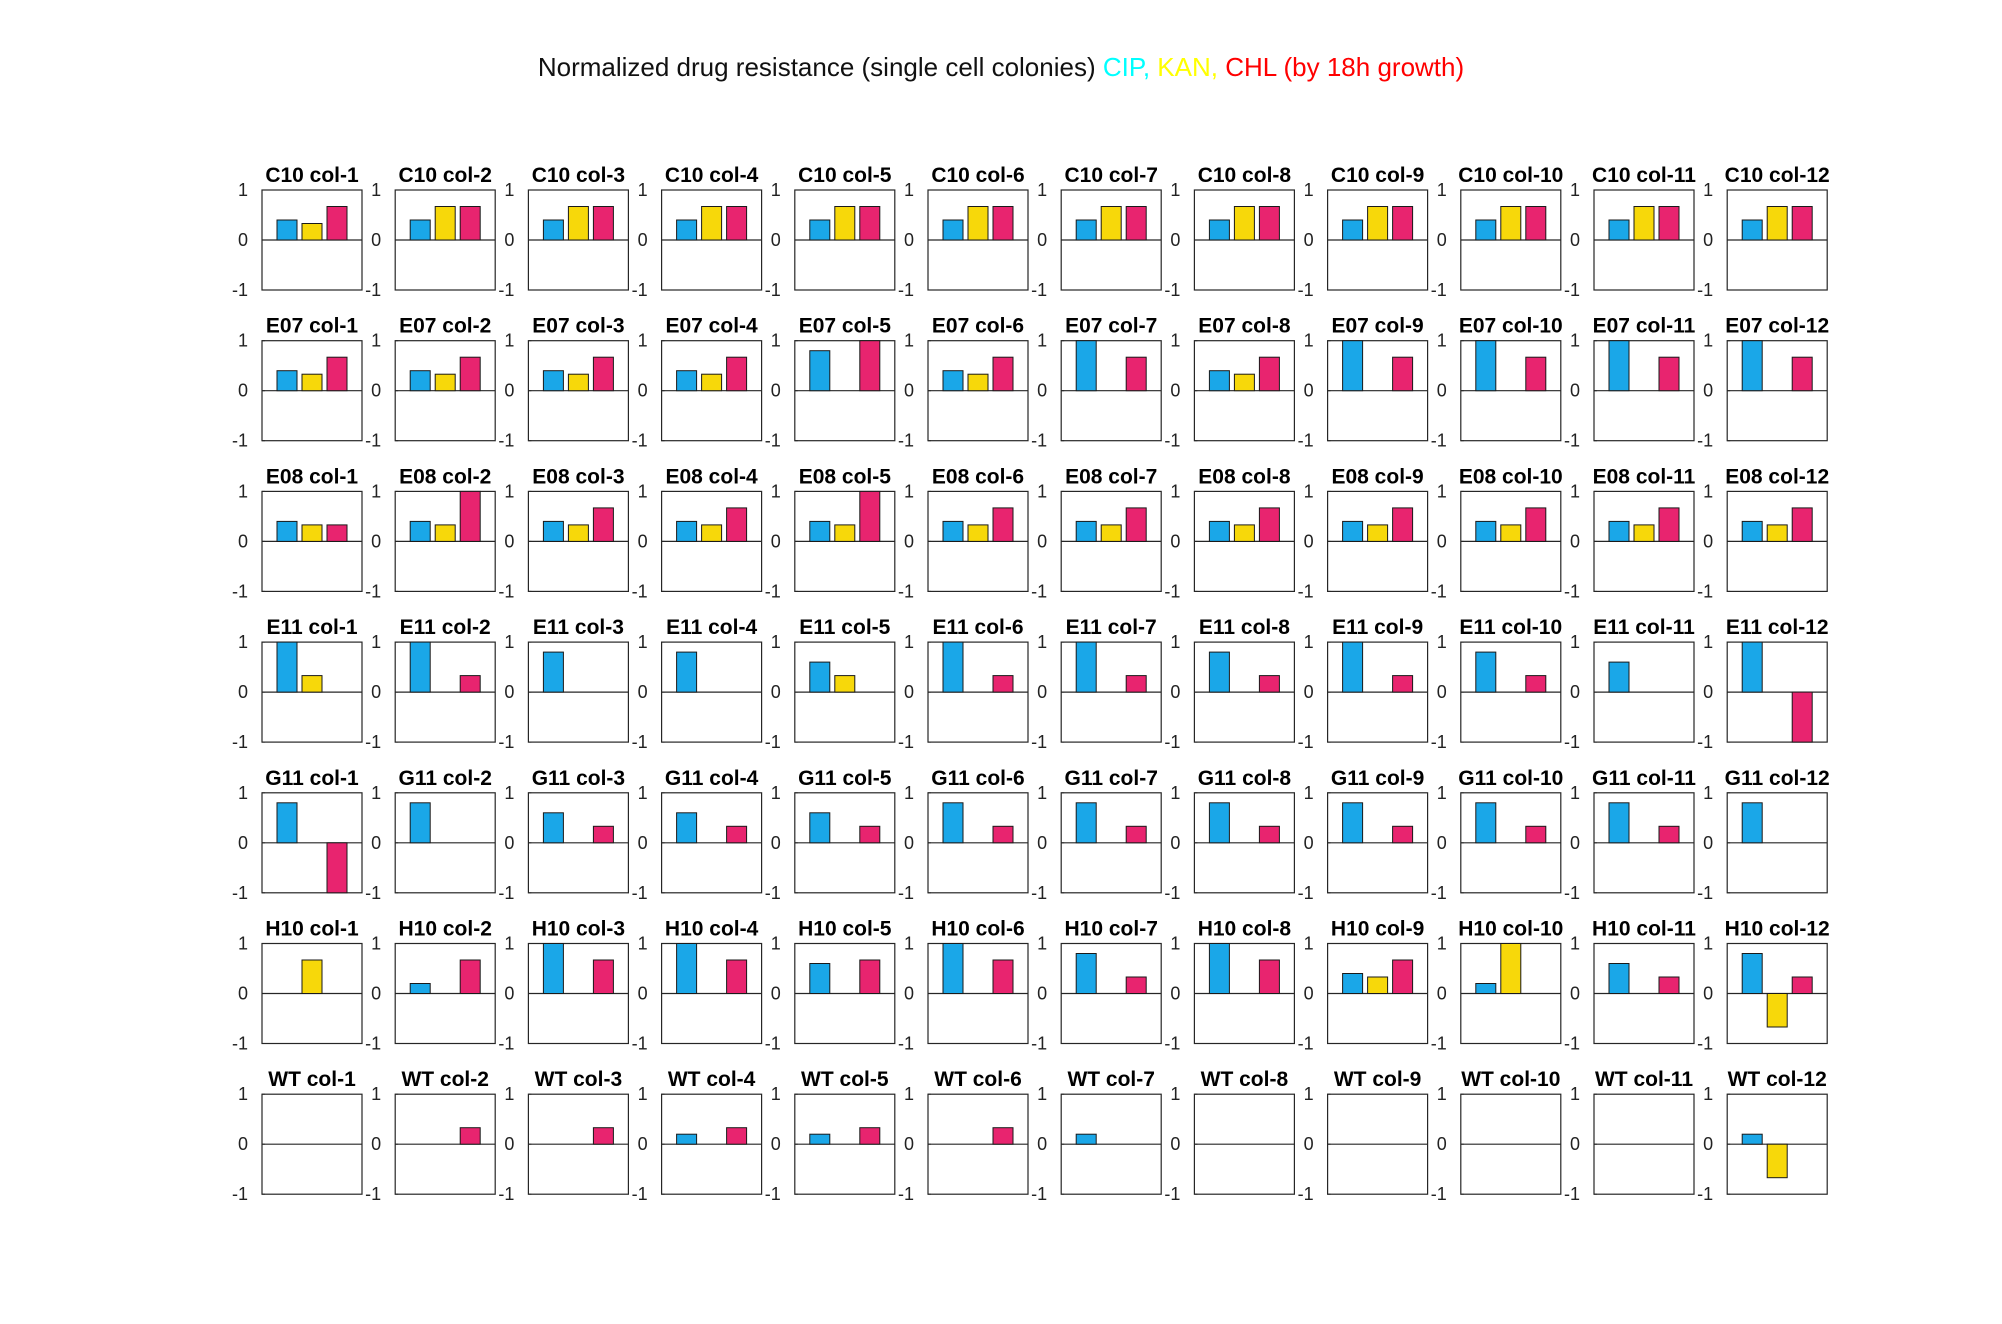 The height and width of the screenshot is (1324, 2002). I want to click on panel-title: C10 col-3, so click(578, 175).